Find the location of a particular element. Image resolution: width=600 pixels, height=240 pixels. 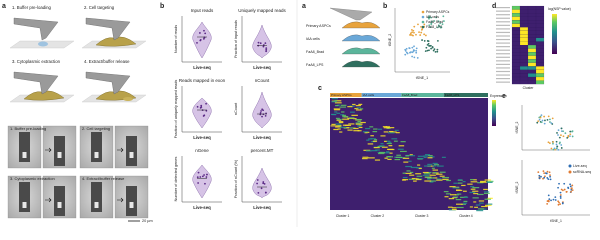

label: log(NSP value) is located at coordinates (559, 9).